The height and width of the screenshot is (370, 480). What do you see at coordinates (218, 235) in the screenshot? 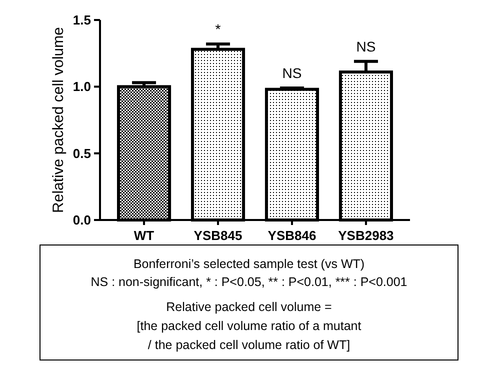
I see `x-tick-label: YSB845` at bounding box center [218, 235].